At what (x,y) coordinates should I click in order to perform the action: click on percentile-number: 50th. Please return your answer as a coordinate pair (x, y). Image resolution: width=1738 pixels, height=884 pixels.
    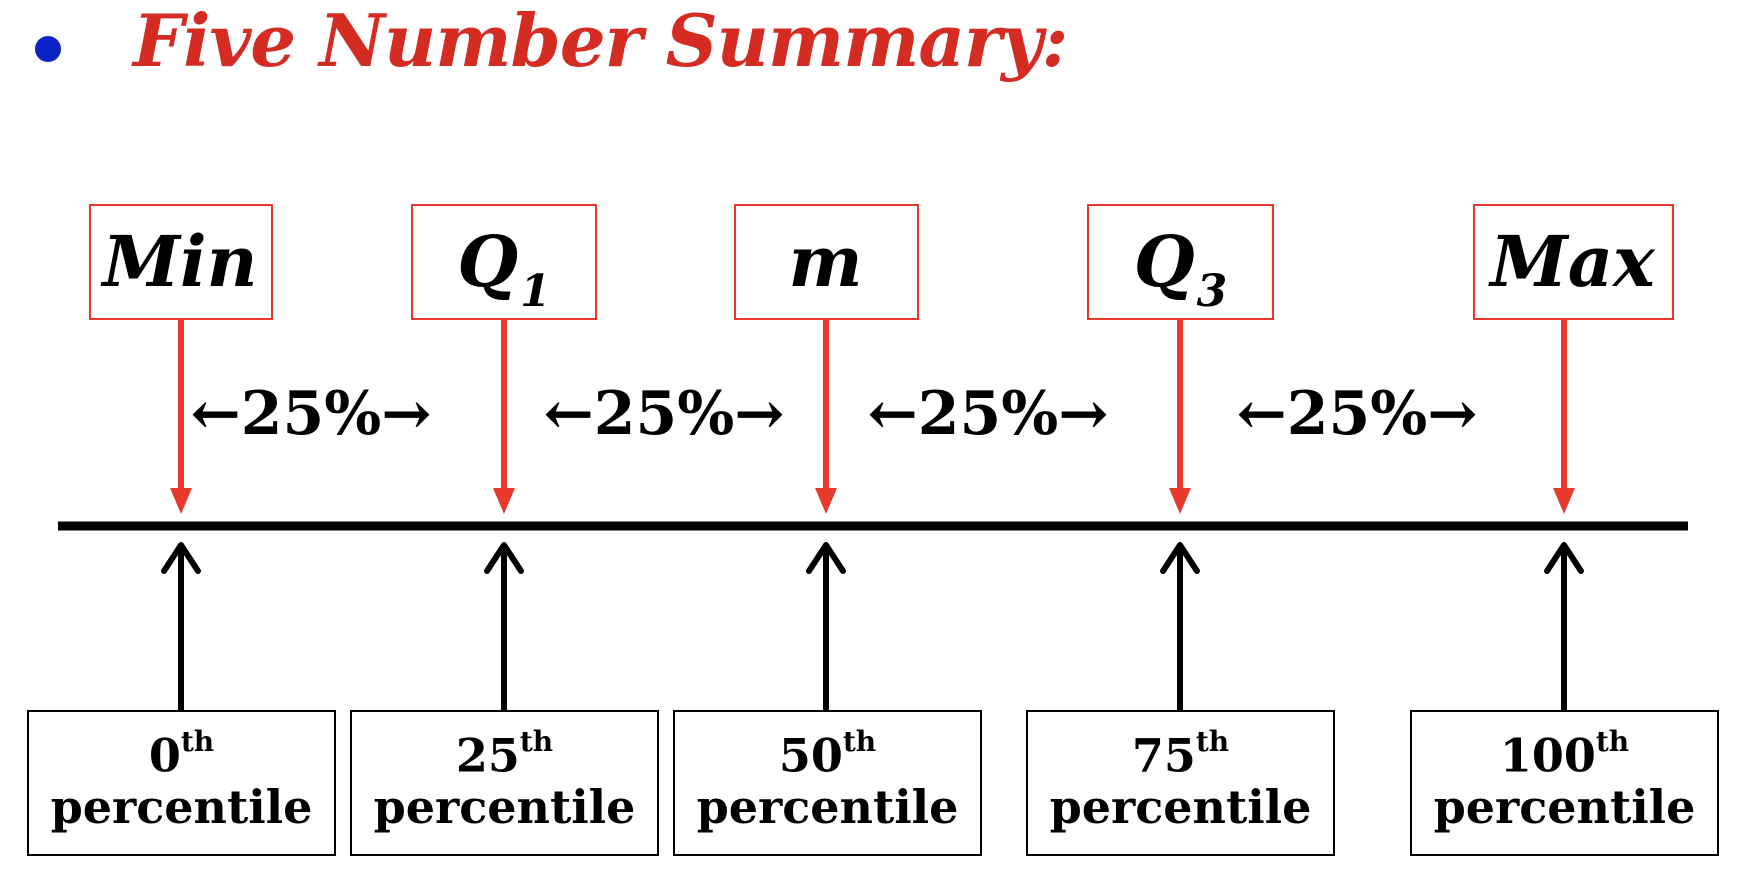
    Looking at the image, I should click on (827, 754).